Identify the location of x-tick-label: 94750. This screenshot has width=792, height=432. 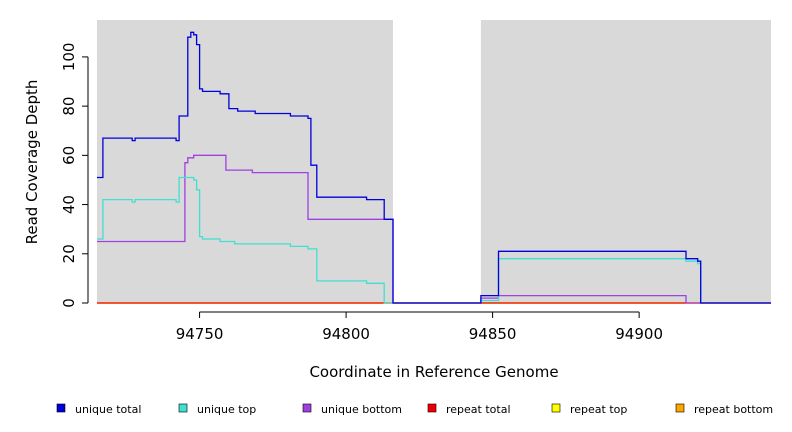
(200, 334).